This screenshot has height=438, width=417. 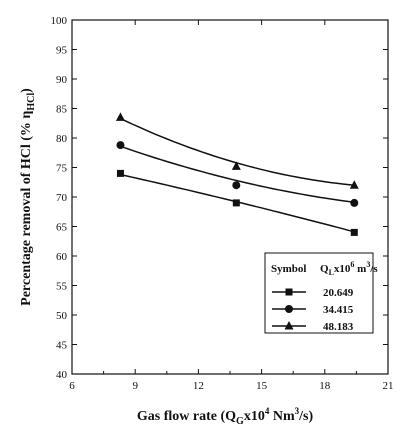 I want to click on legend-label-34.415: 34.415, so click(x=338, y=310).